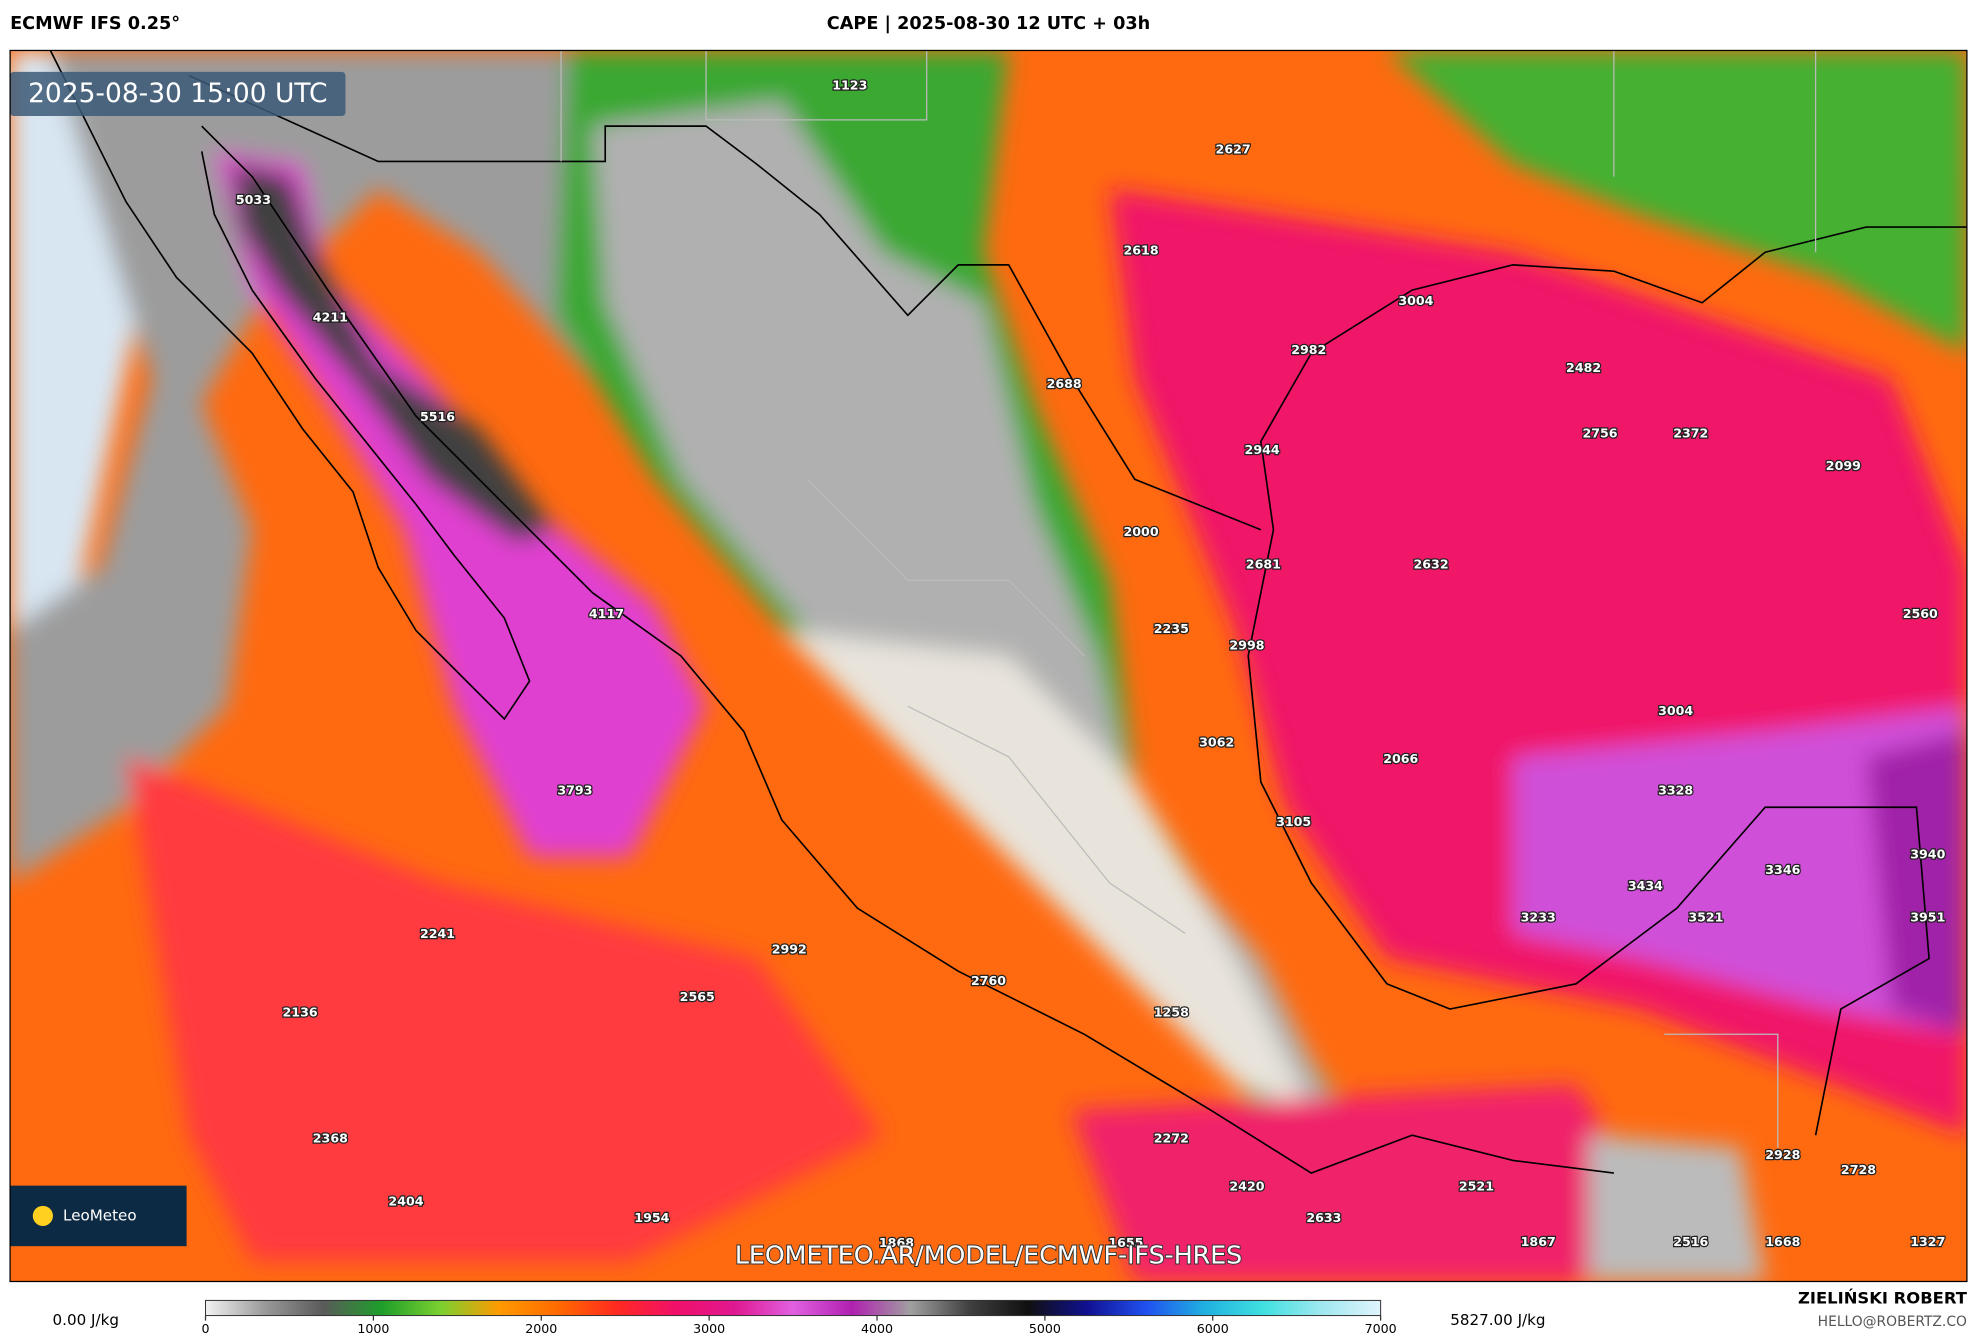 This screenshot has width=1977, height=1337. What do you see at coordinates (1141, 250) in the screenshot?
I see `cape-value: 2618` at bounding box center [1141, 250].